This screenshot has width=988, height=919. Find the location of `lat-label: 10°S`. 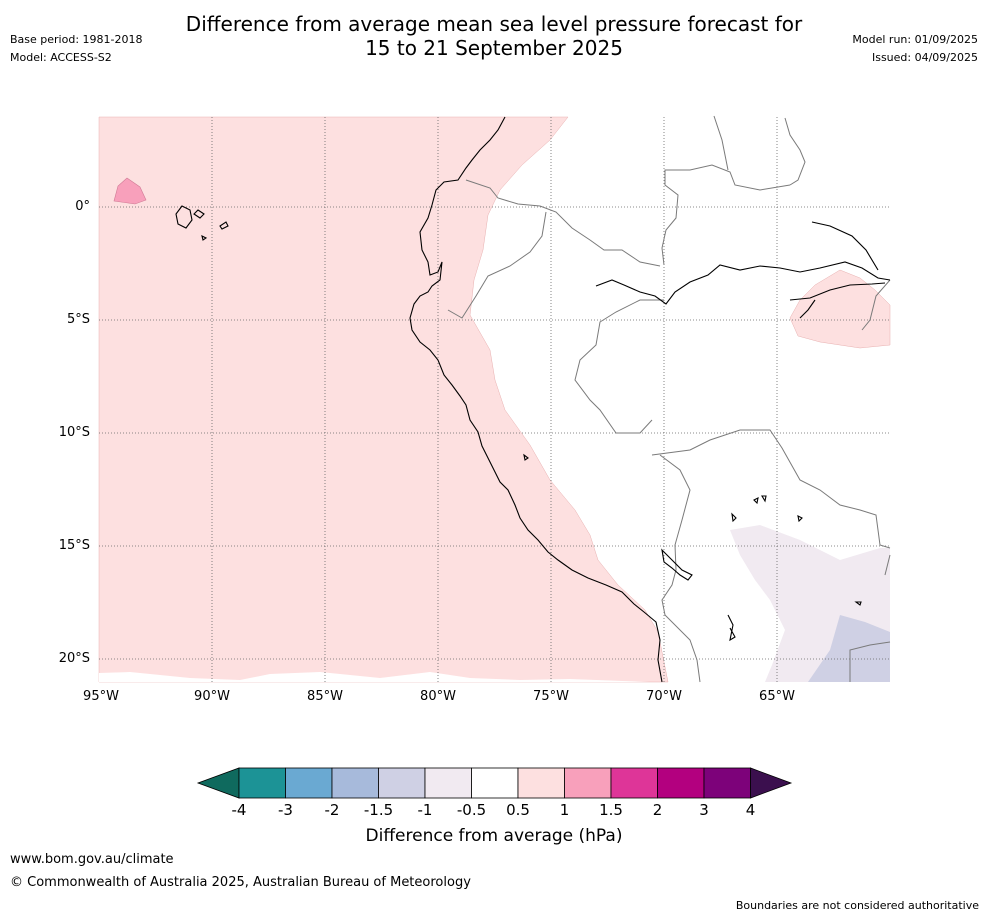

lat-label: 10°S is located at coordinates (74, 432).